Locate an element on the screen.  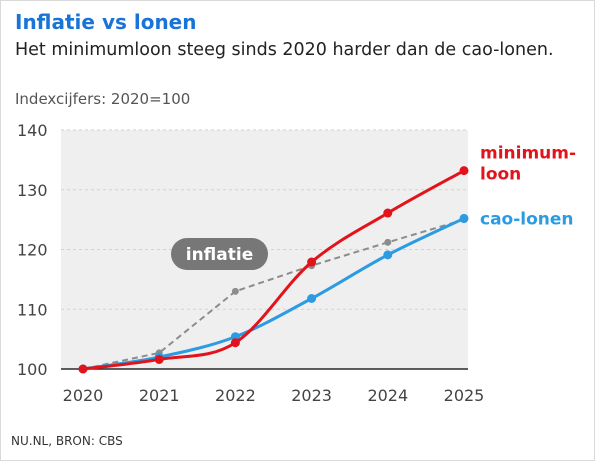
x-tick-label: 2023 is located at coordinates (311, 395).